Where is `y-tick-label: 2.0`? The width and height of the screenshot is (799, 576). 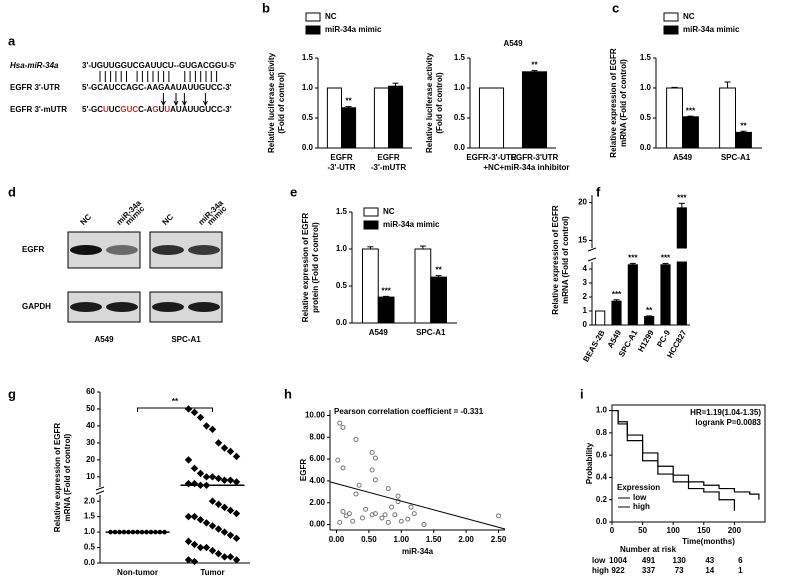 y-tick-label: 2.0 is located at coordinates (90, 500).